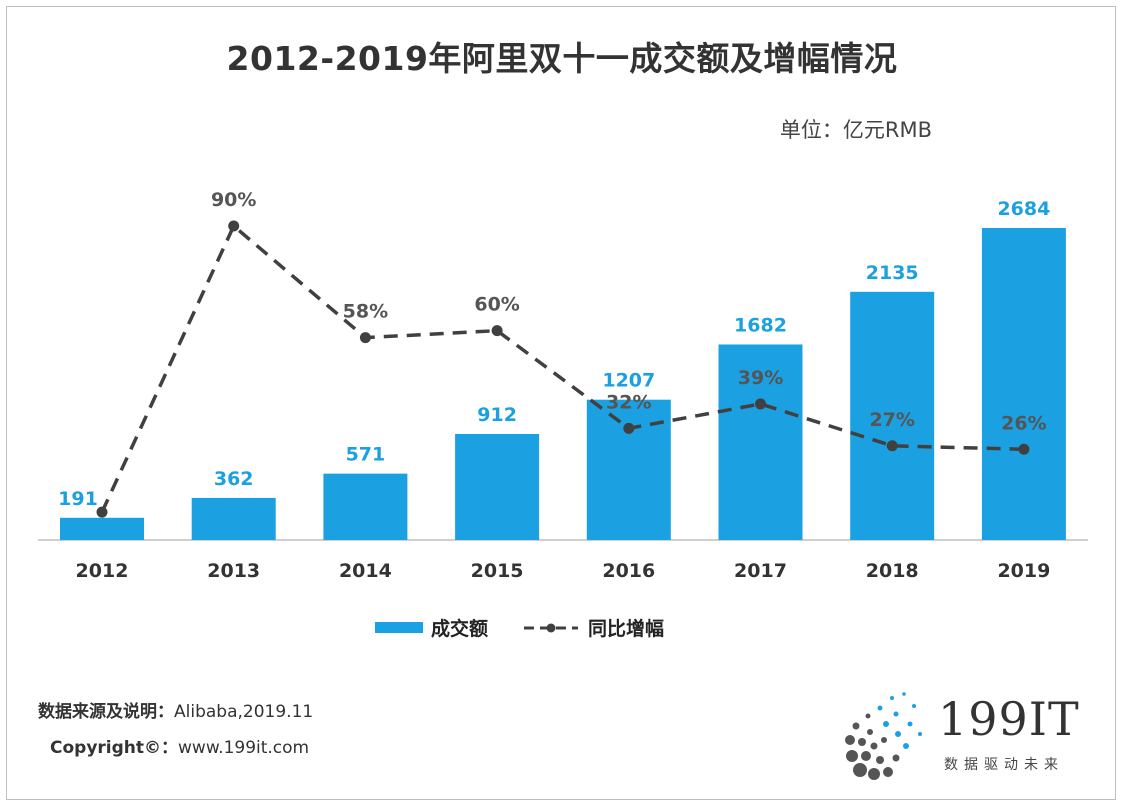 Image resolution: width=1124 pixels, height=808 pixels. I want to click on dot-burst-logo-icon, so click(883, 736).